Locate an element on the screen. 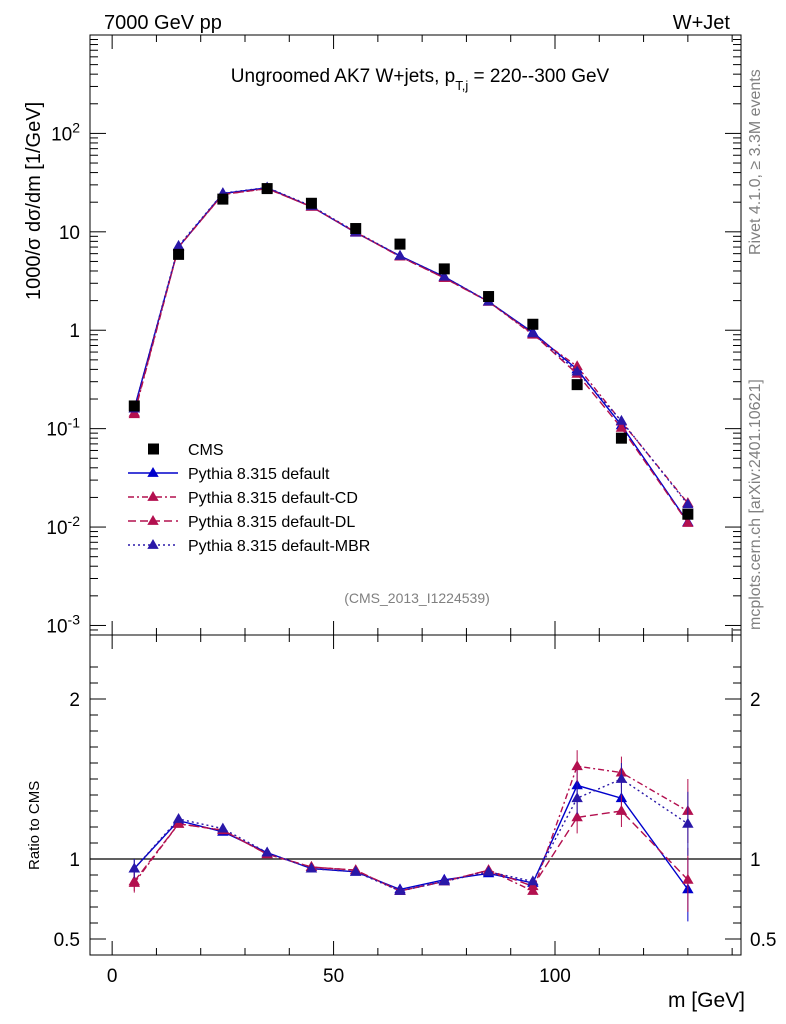 The image size is (786, 1024). ratio-tick-label: 1 is located at coordinates (74, 860).